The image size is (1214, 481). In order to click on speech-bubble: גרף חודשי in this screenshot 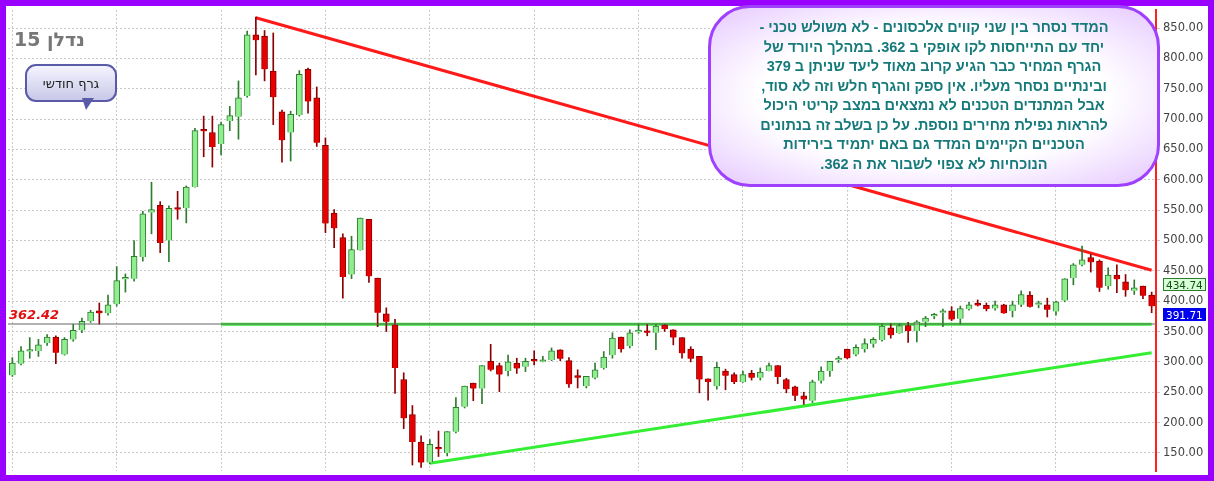, I will do `click(71, 83)`.